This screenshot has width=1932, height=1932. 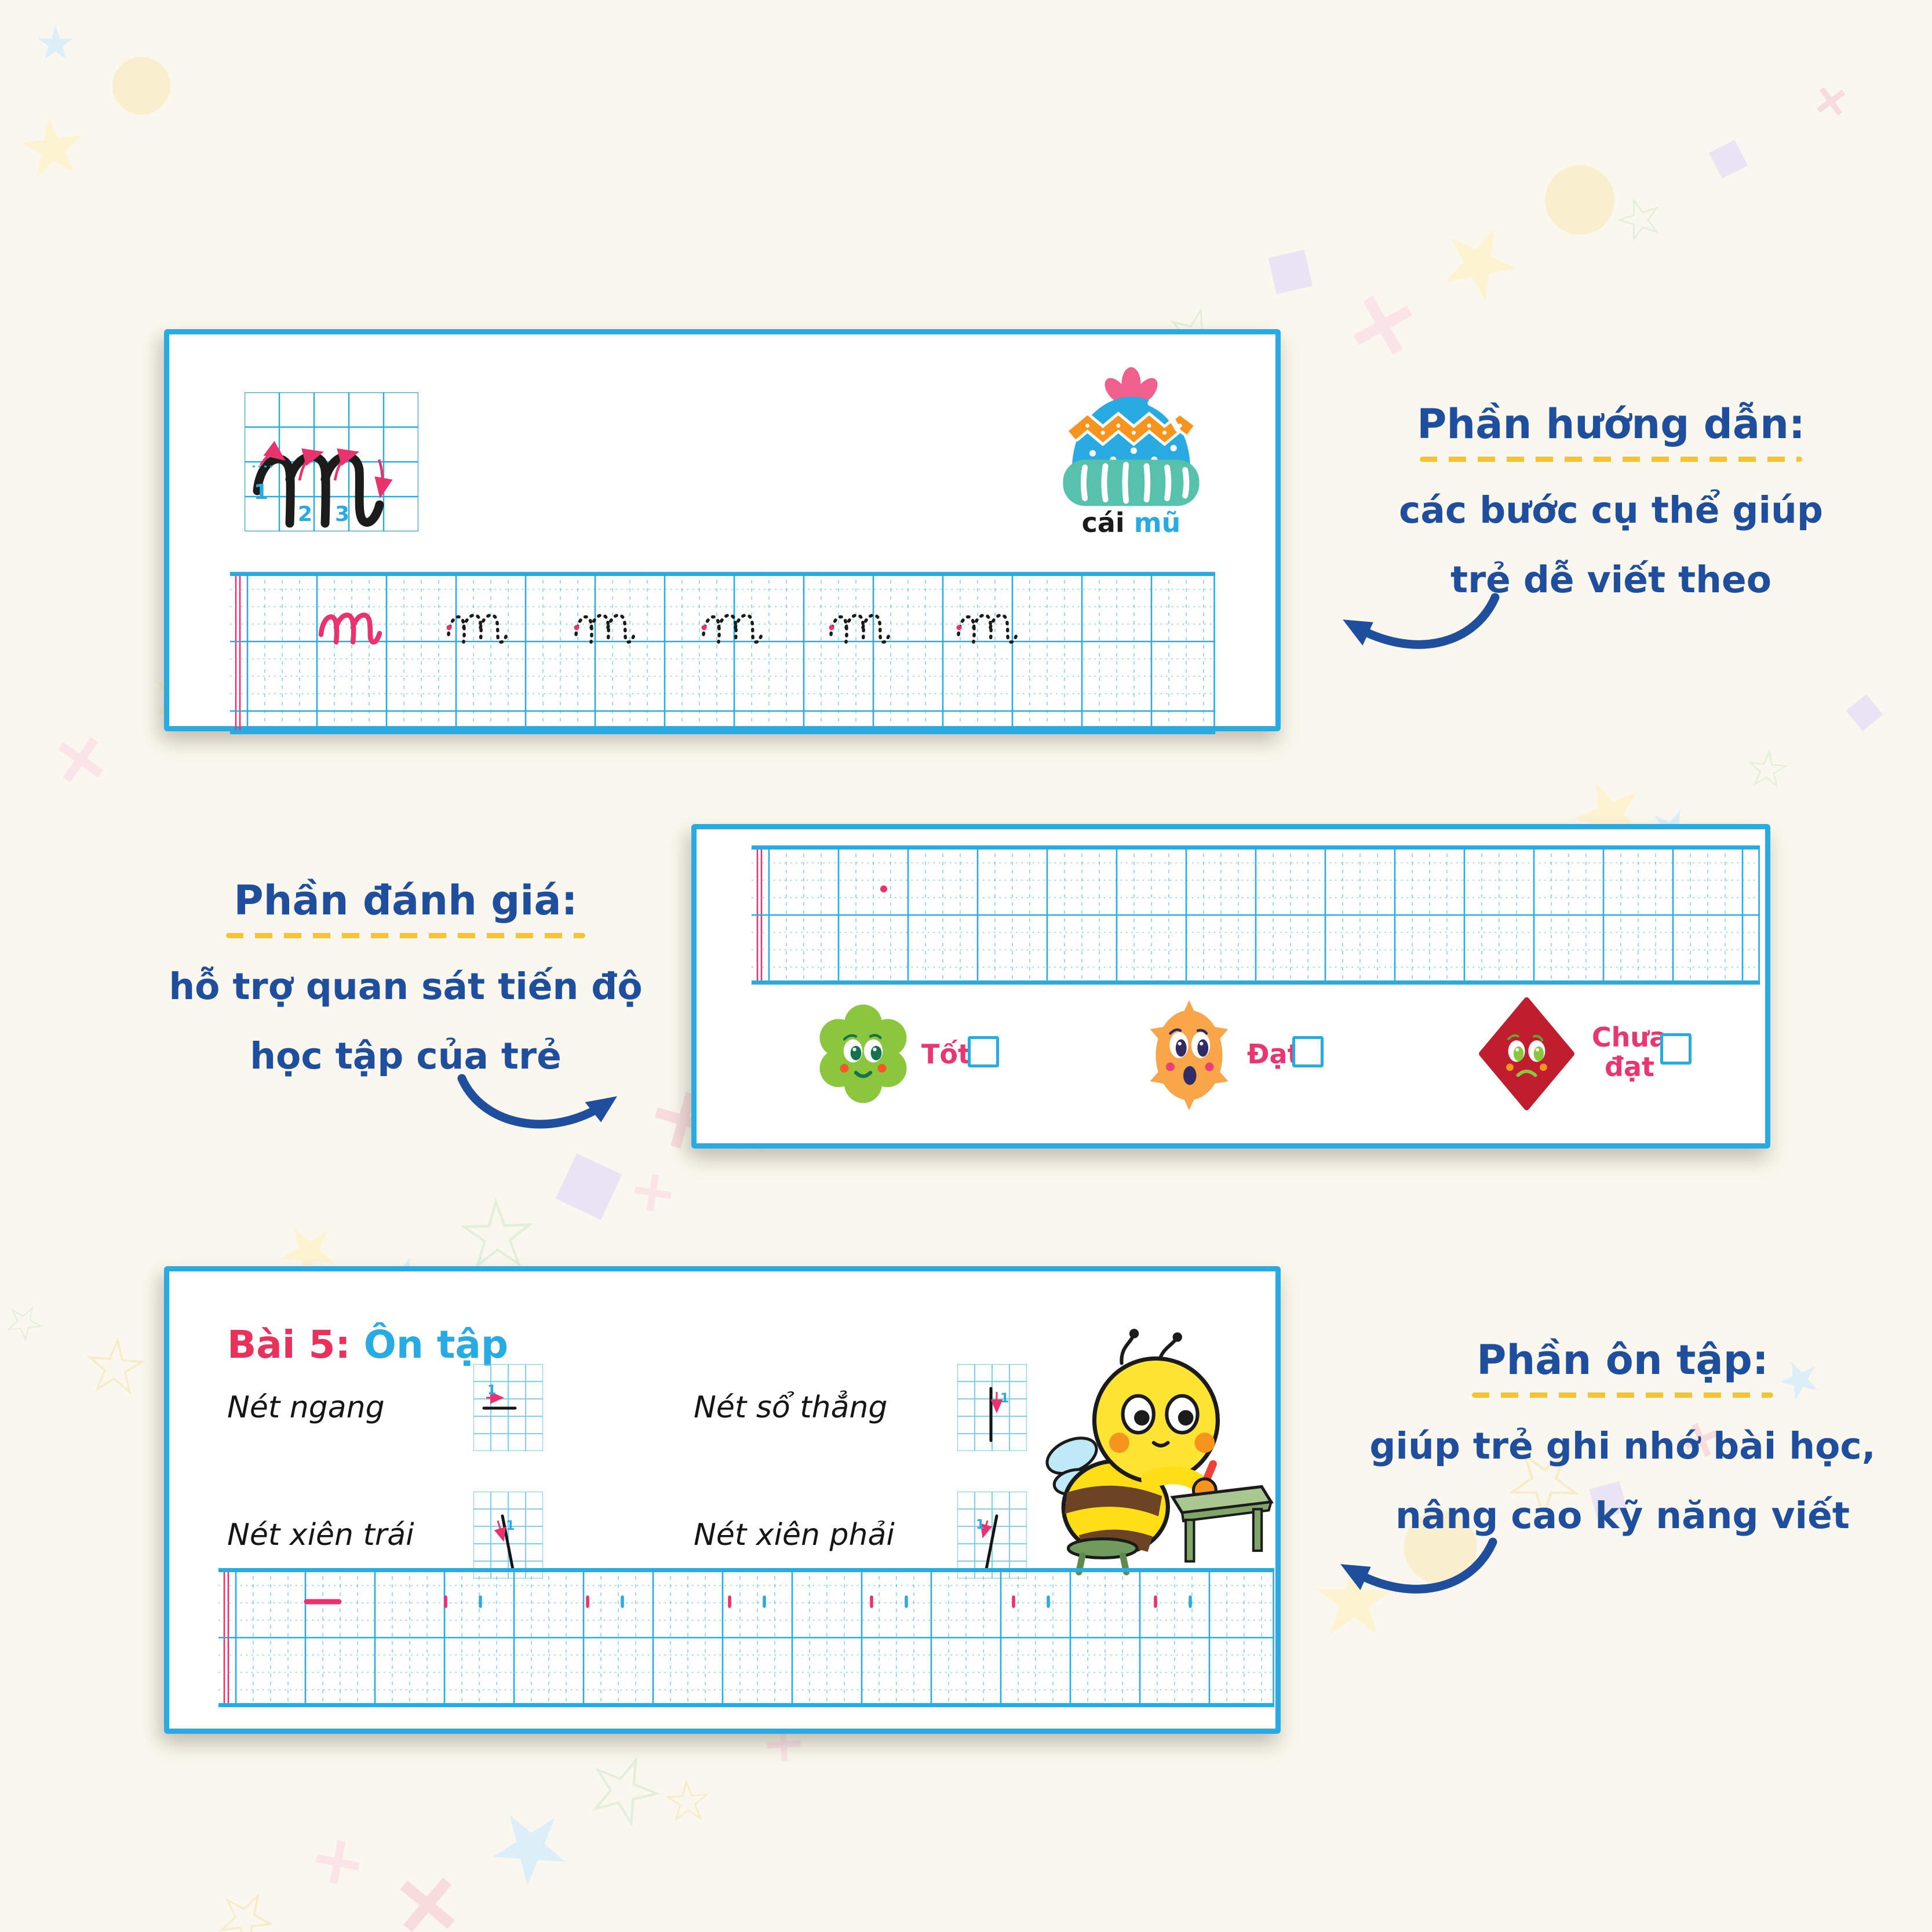 I want to click on rating-checkbox-chua-dat, so click(x=1676, y=1049).